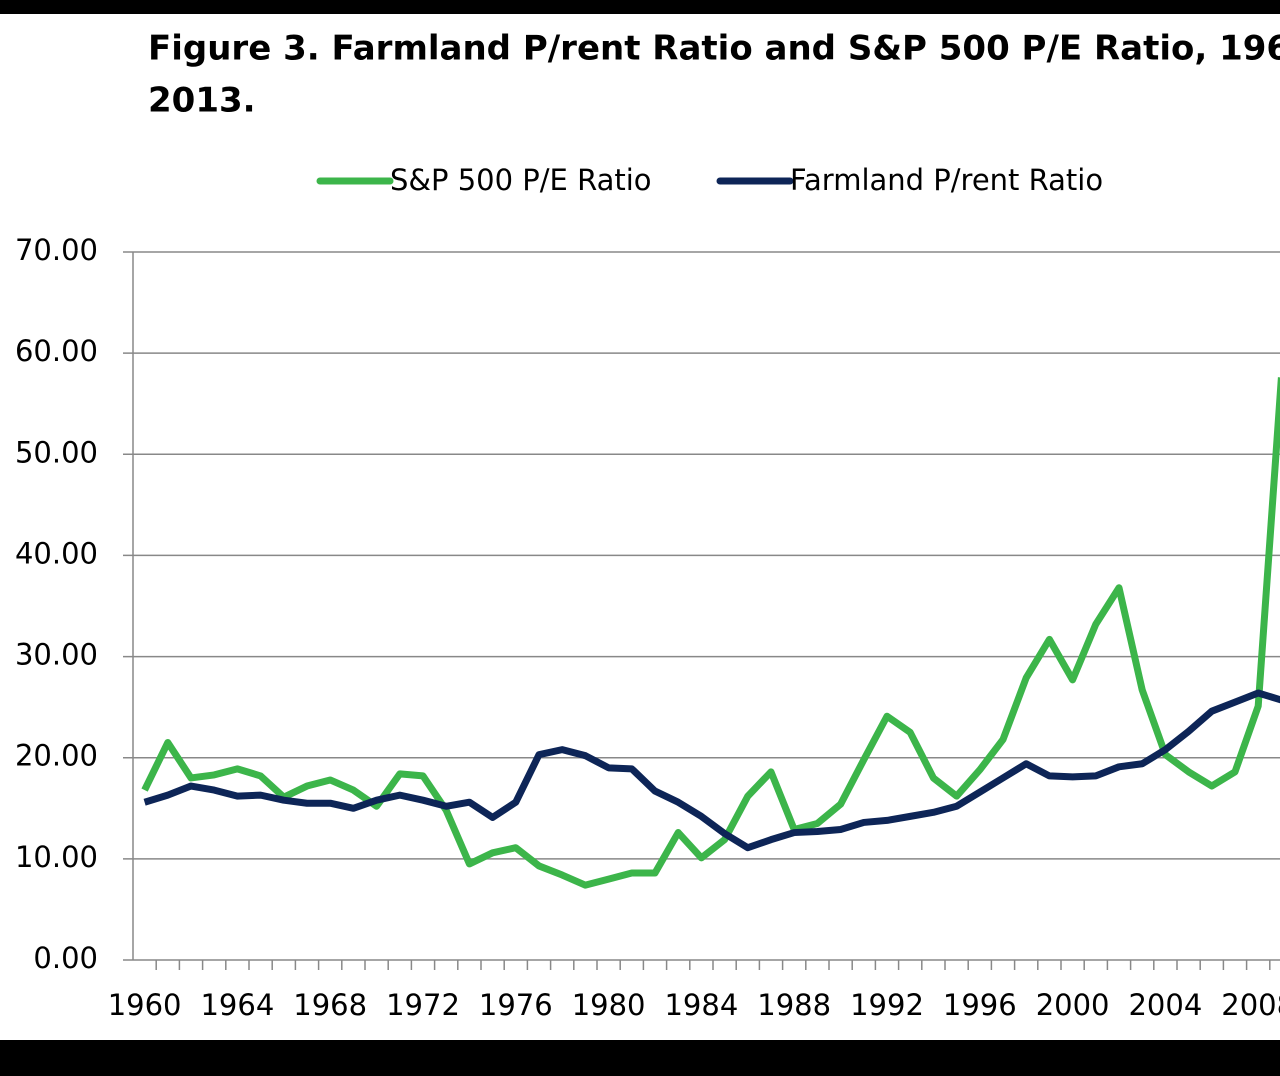 The image size is (1280, 1076). I want to click on y-tick-label: 10.00, so click(56, 857).